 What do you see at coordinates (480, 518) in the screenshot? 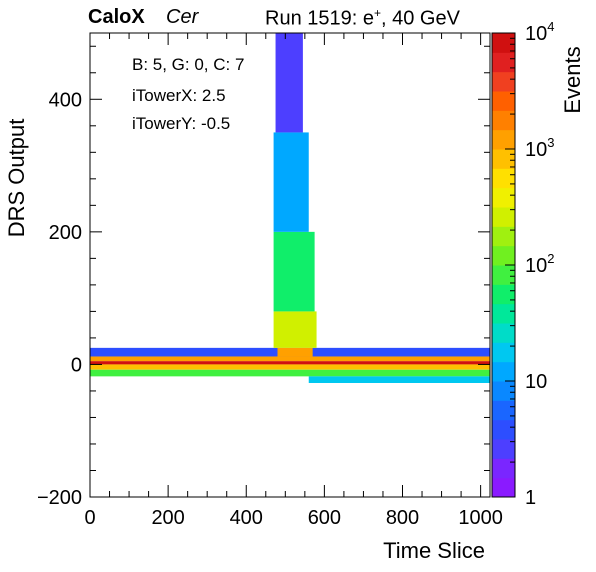
I see `x-tick-label: 1000` at bounding box center [480, 518].